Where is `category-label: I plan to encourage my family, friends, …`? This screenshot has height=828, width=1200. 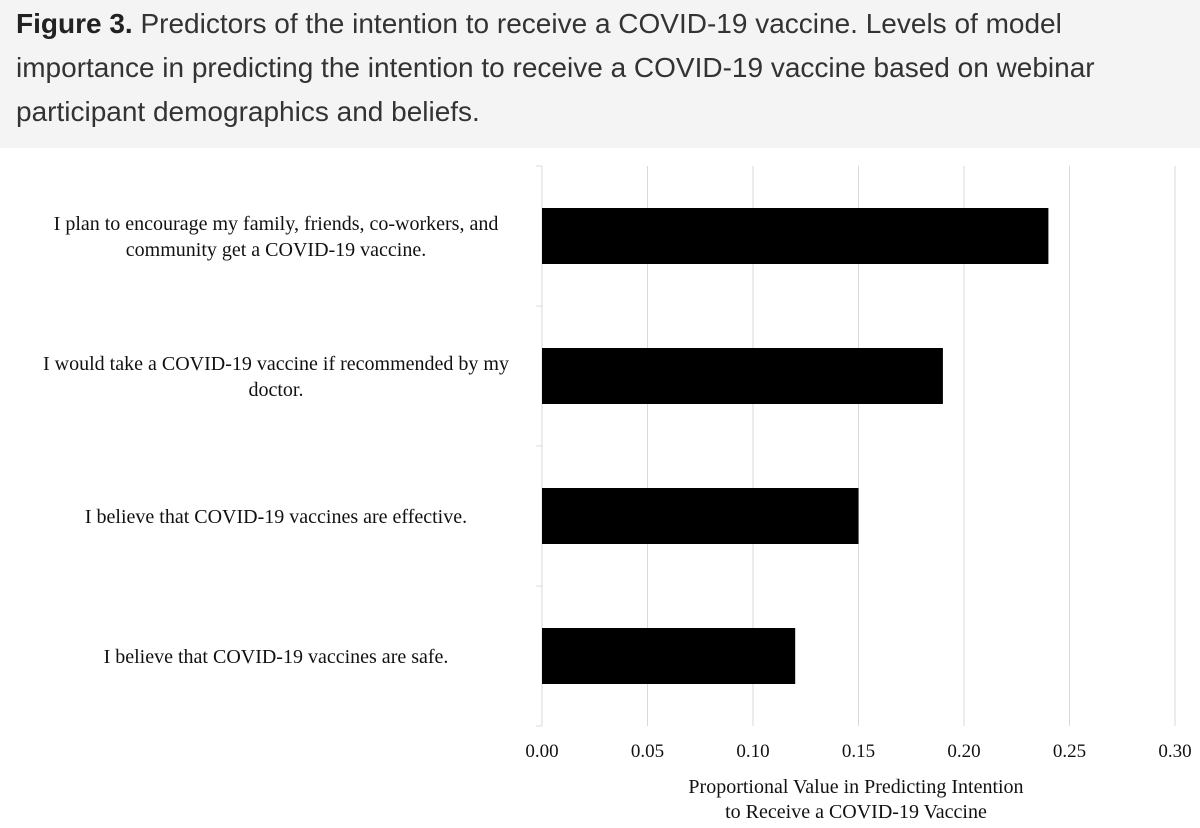 category-label: I plan to encourage my family, friends, … is located at coordinates (276, 237).